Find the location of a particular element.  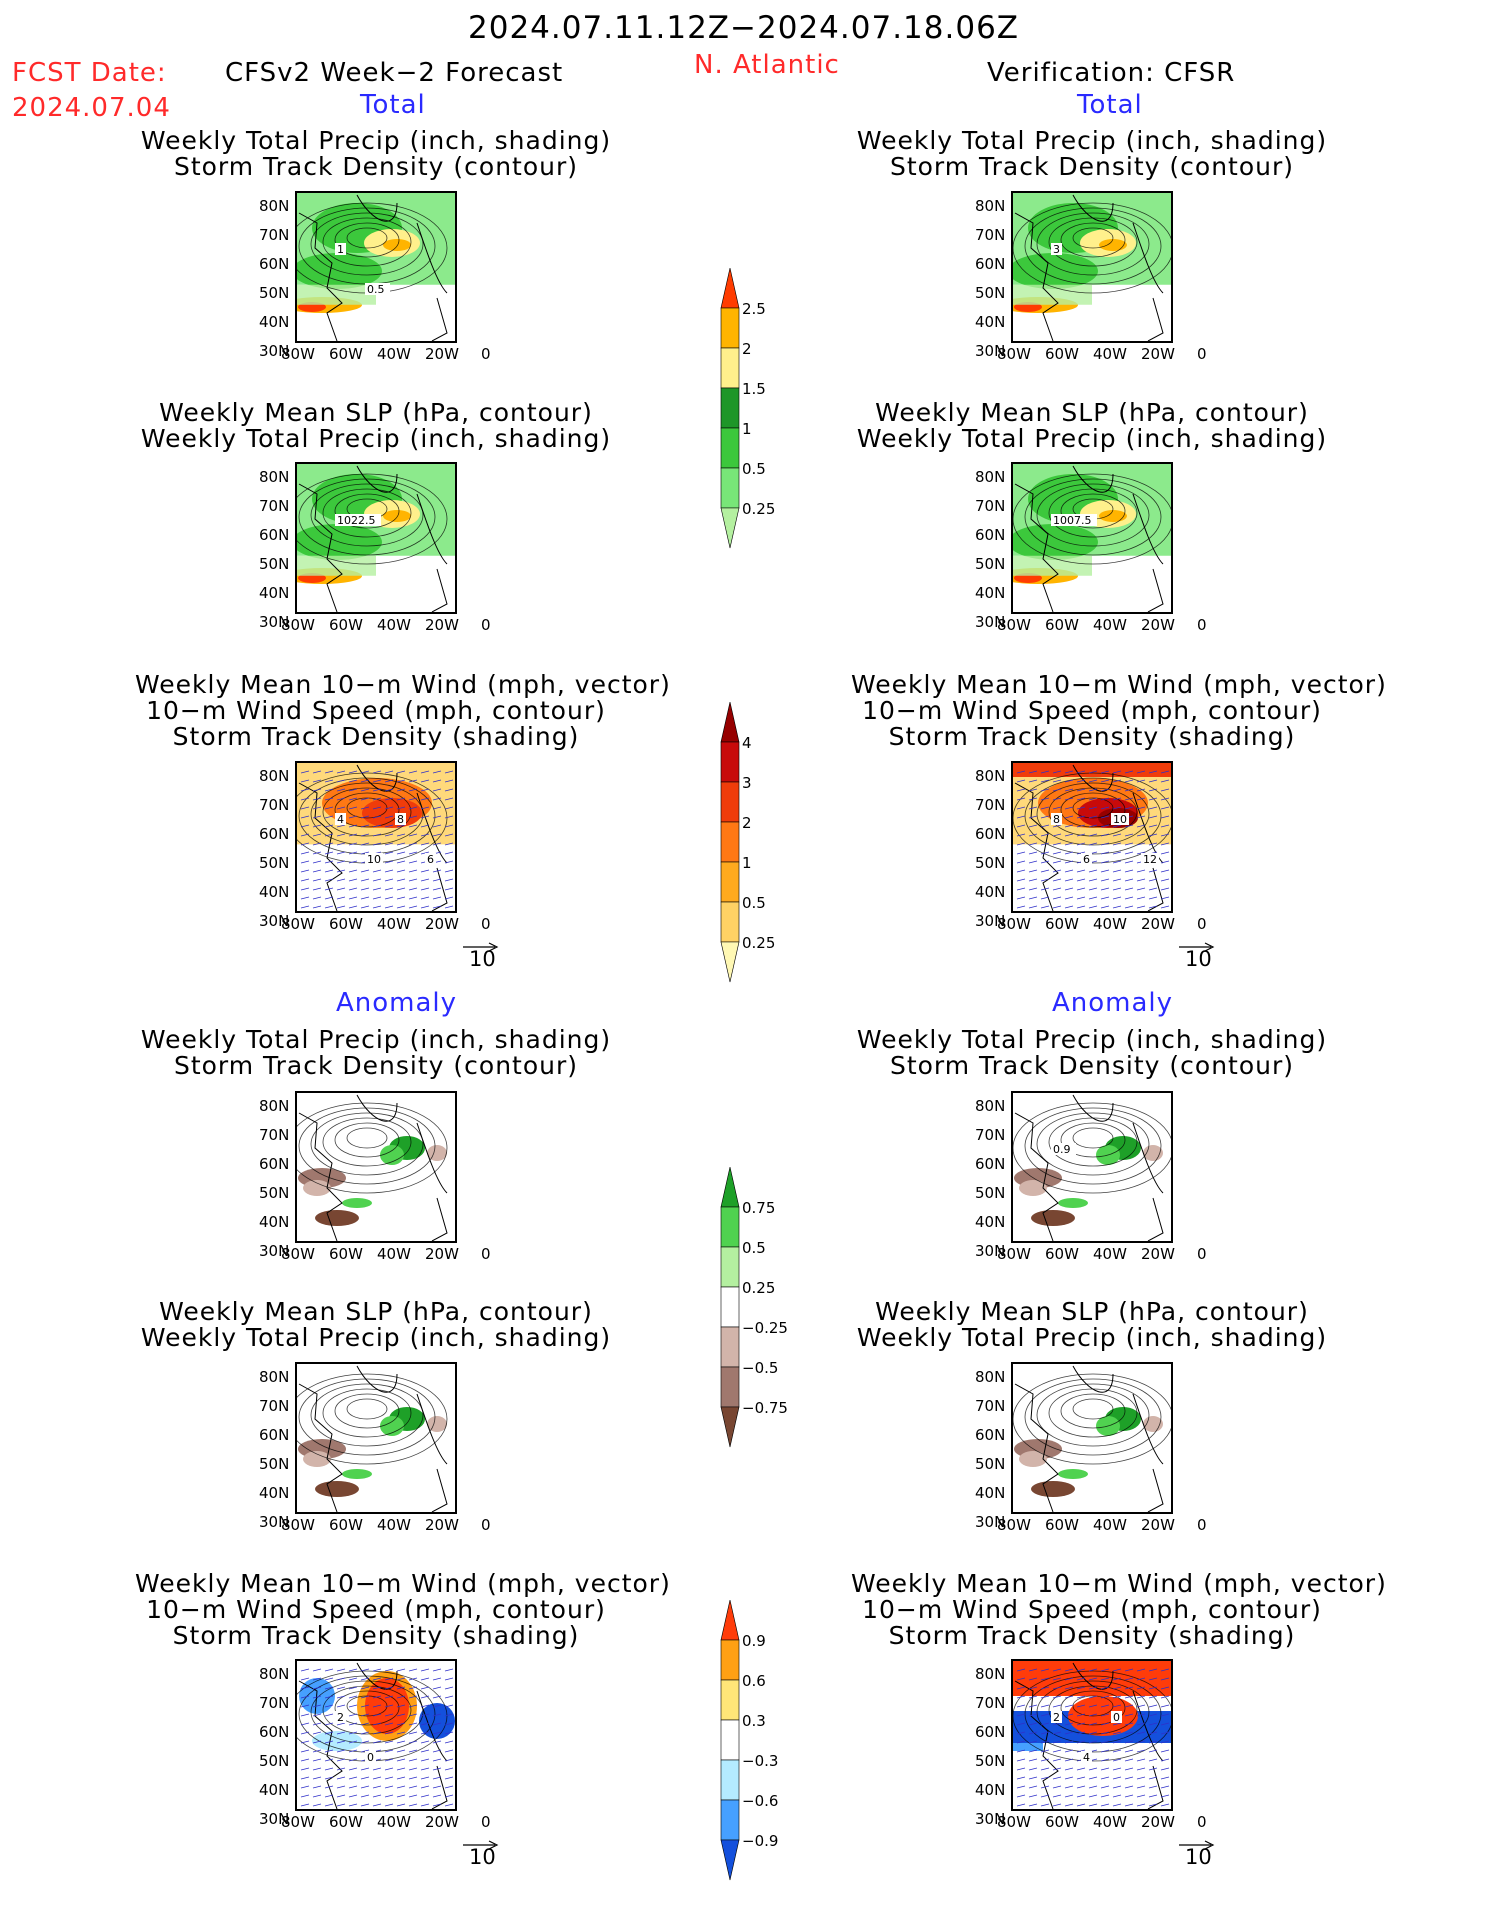

ver-anom-slp-precip-lon-label: 40W is located at coordinates (1110, 1525).